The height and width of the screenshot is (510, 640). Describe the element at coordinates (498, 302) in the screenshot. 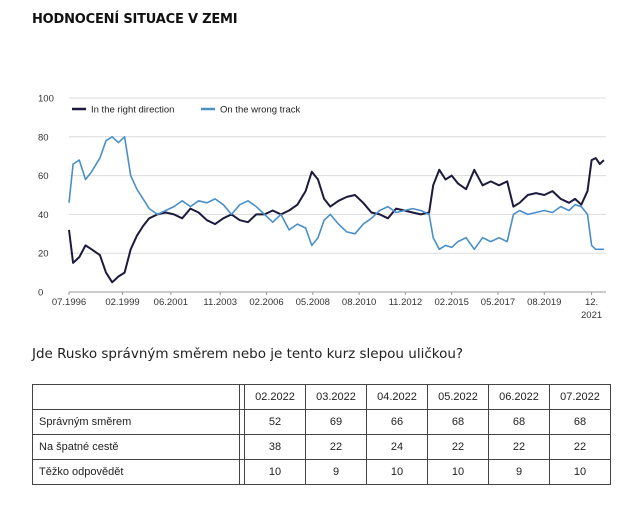

I see `x-tick-label: 05.2017` at that location.